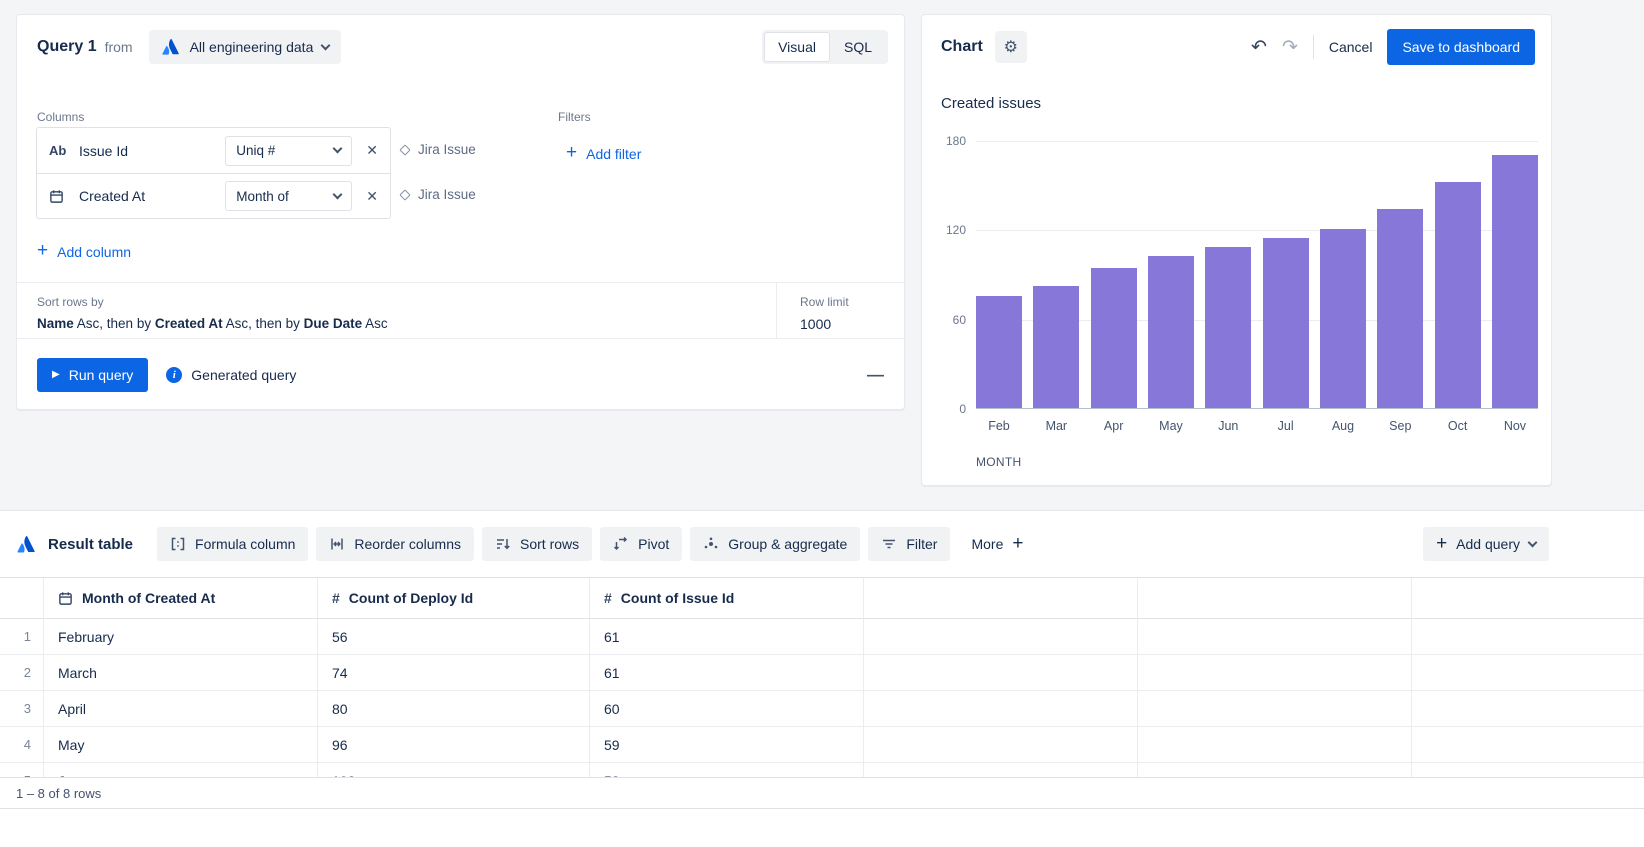 The image size is (1644, 847). What do you see at coordinates (454, 673) in the screenshot?
I see `table-cell: 74` at bounding box center [454, 673].